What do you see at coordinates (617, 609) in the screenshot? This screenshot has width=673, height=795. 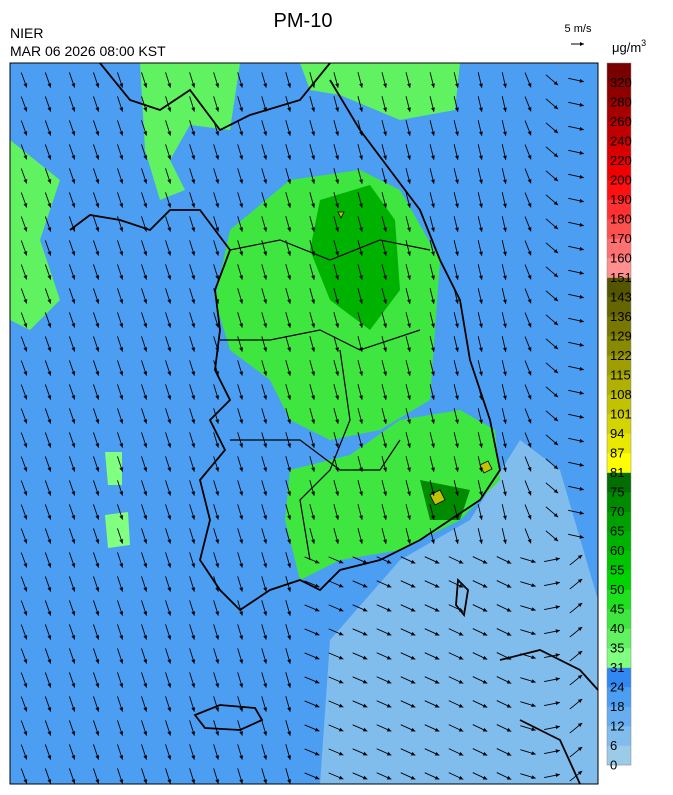 I see `colorbar-label: 45` at bounding box center [617, 609].